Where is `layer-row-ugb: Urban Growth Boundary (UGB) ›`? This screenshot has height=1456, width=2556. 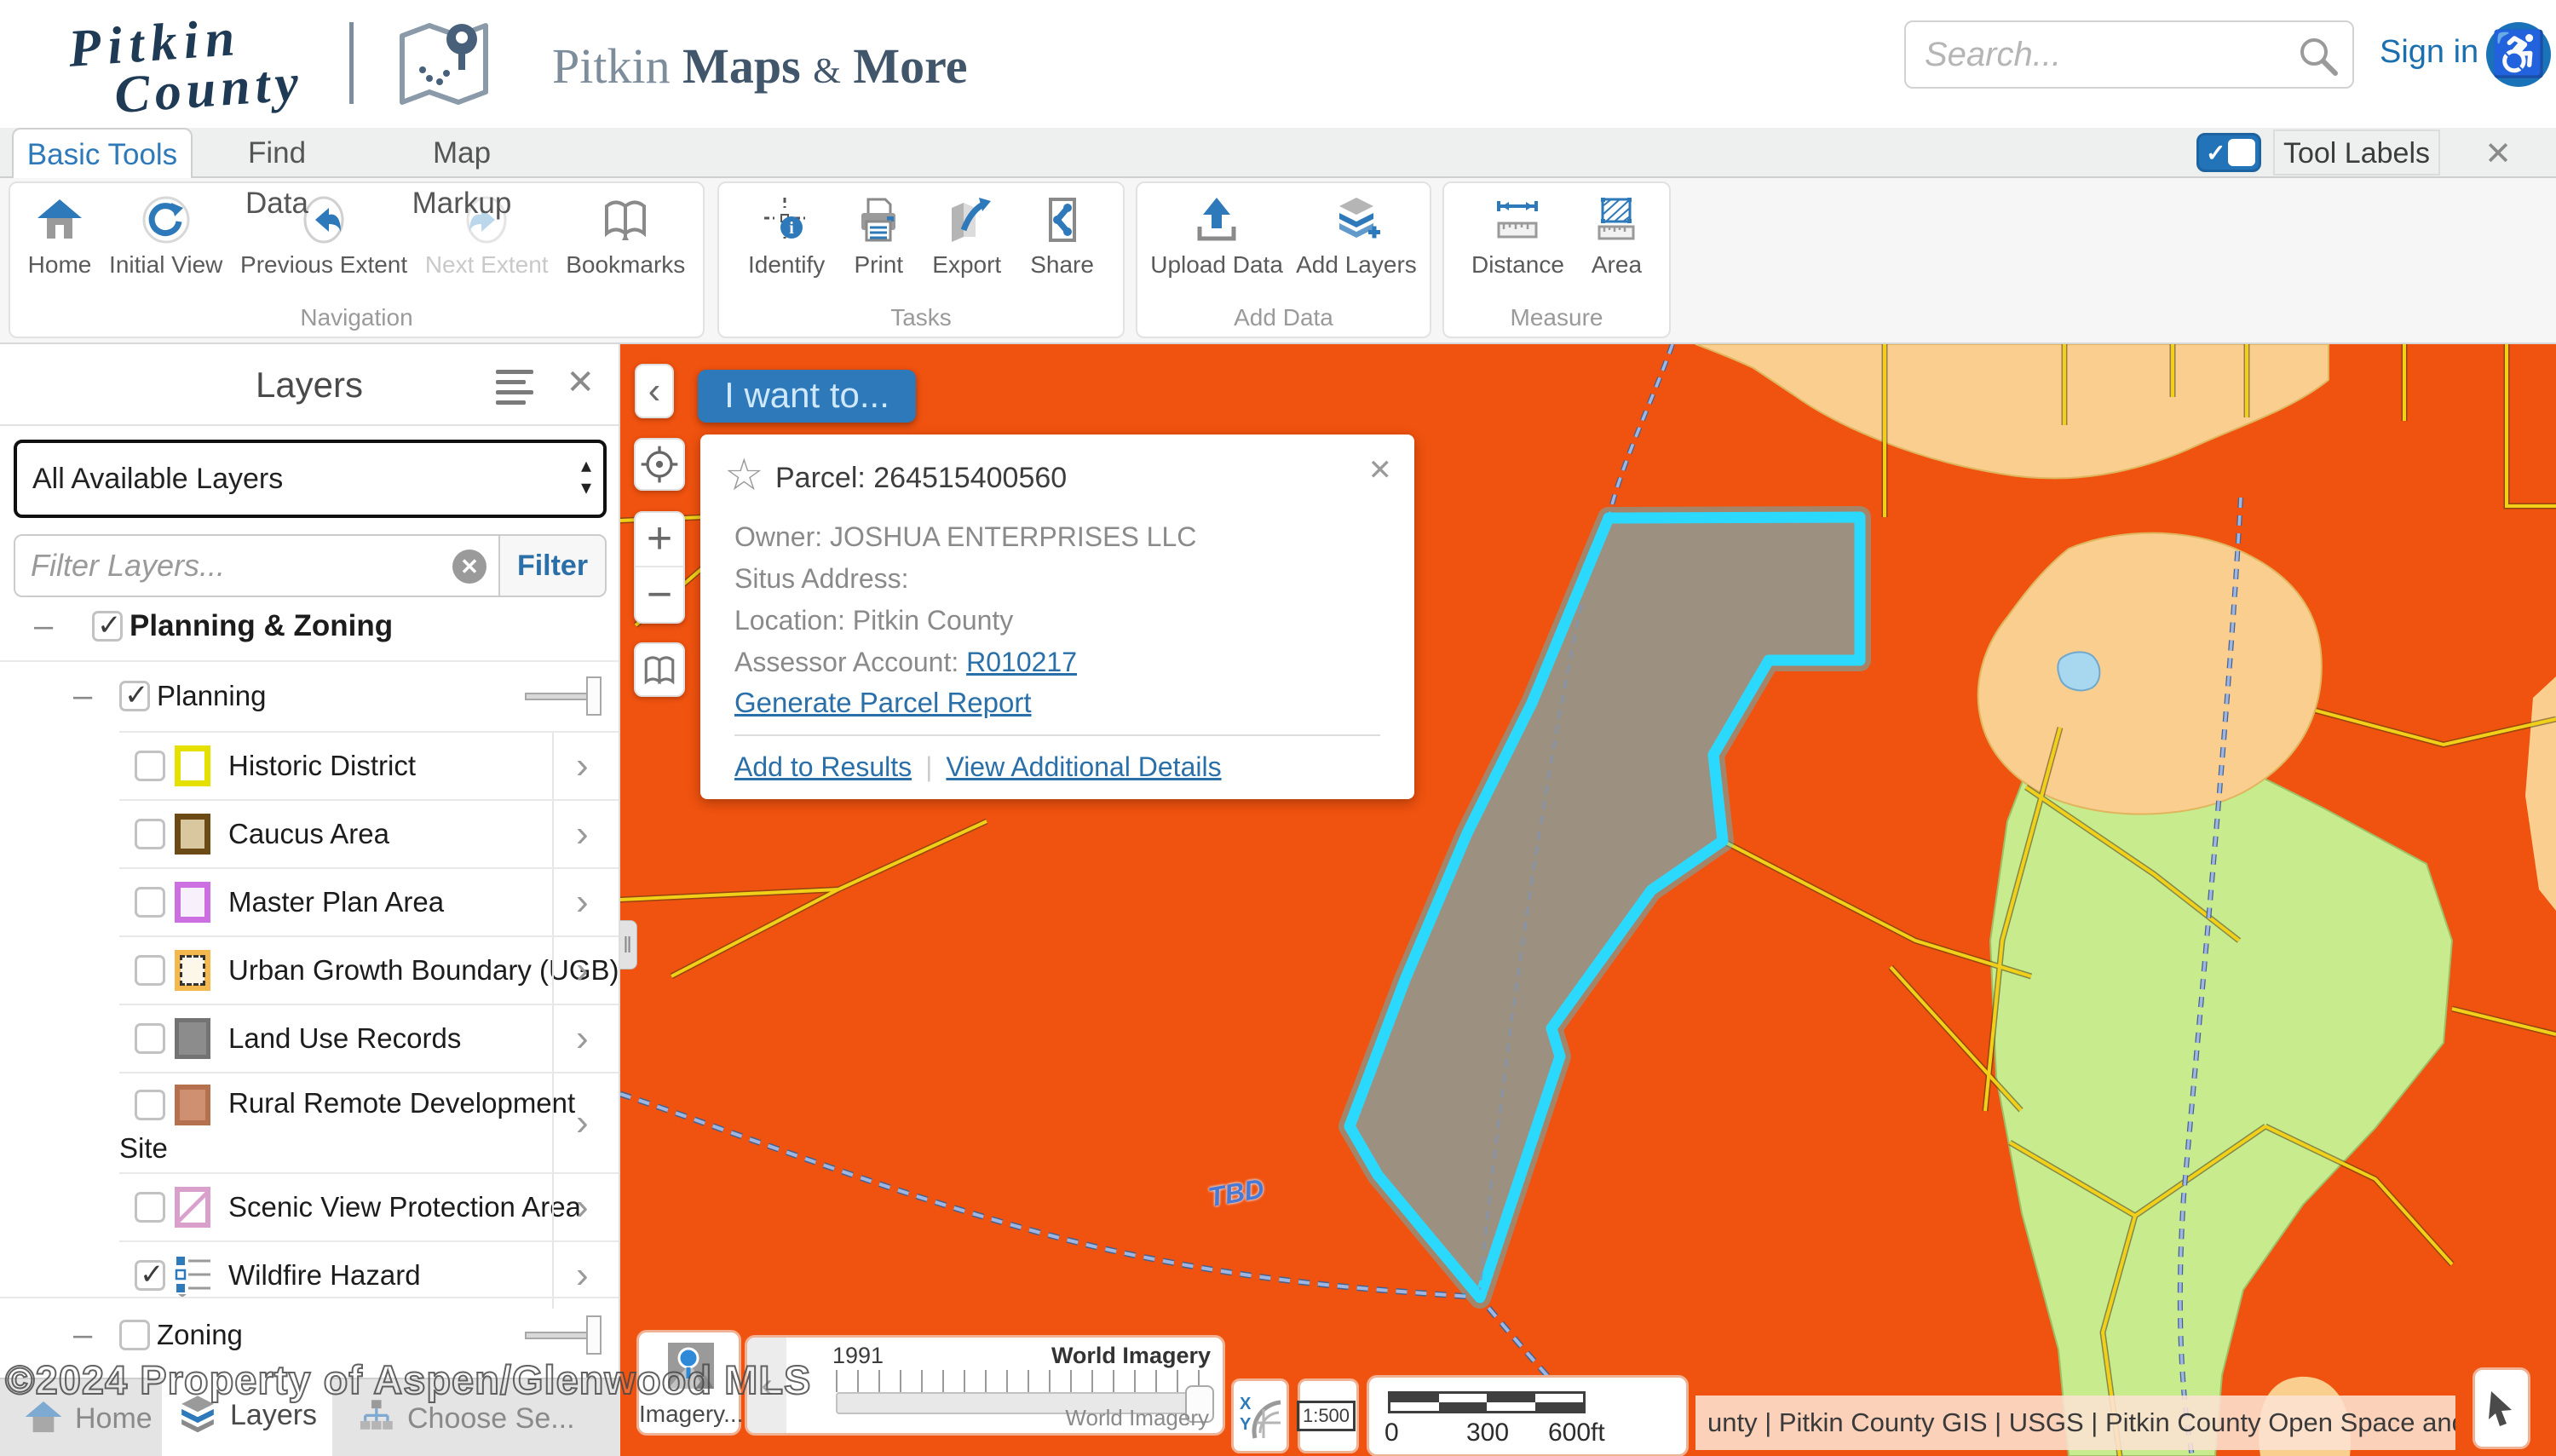 layer-row-ugb: Urban Growth Boundary (UGB) › is located at coordinates (309, 971).